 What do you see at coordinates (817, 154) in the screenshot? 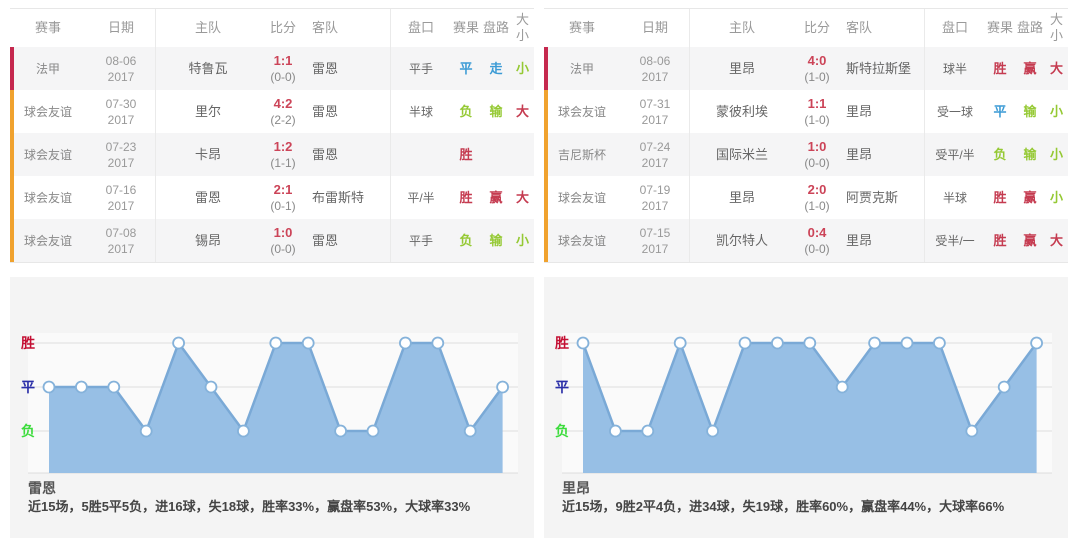
I see `score-cell: 1:0 (0-0)` at bounding box center [817, 154].